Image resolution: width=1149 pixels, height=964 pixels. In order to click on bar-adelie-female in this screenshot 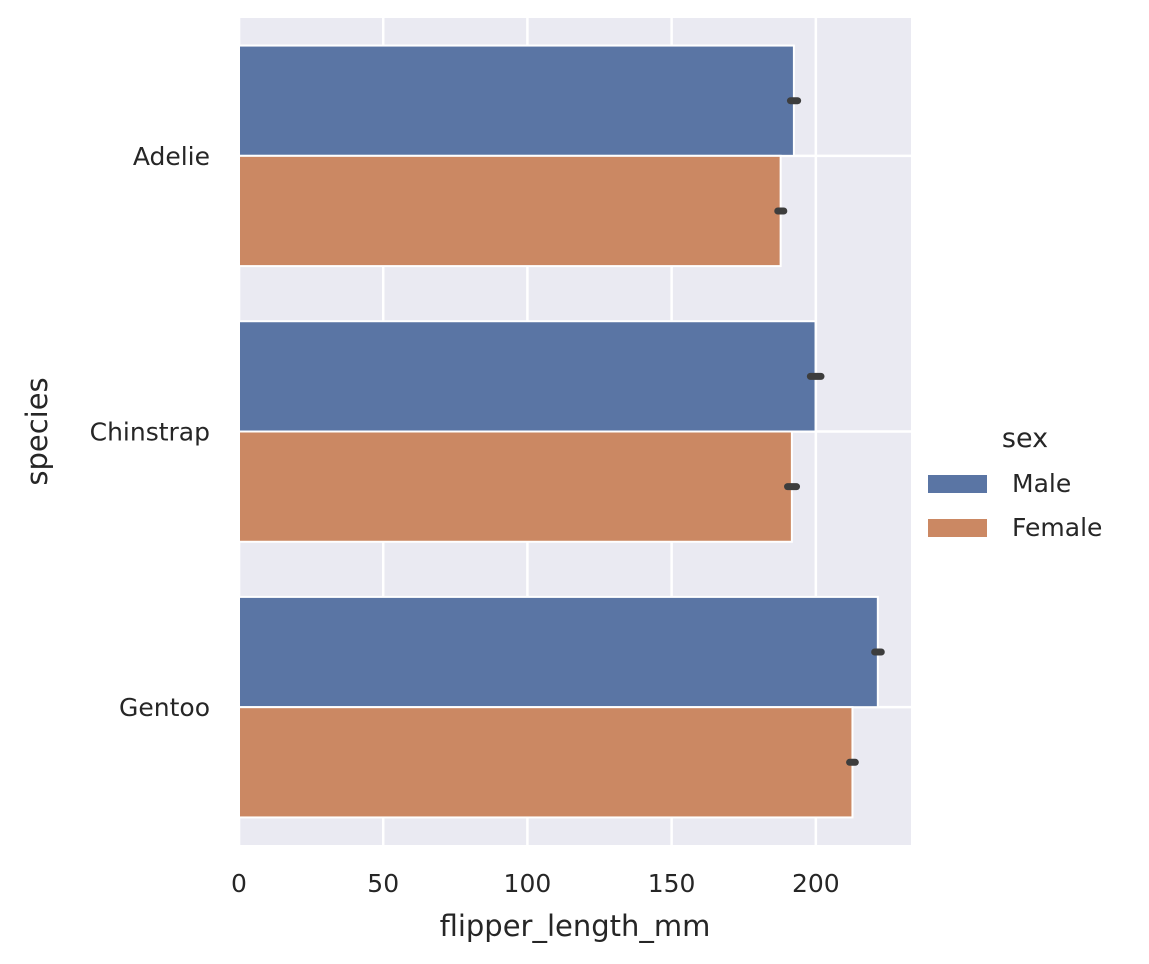, I will do `click(510, 211)`.